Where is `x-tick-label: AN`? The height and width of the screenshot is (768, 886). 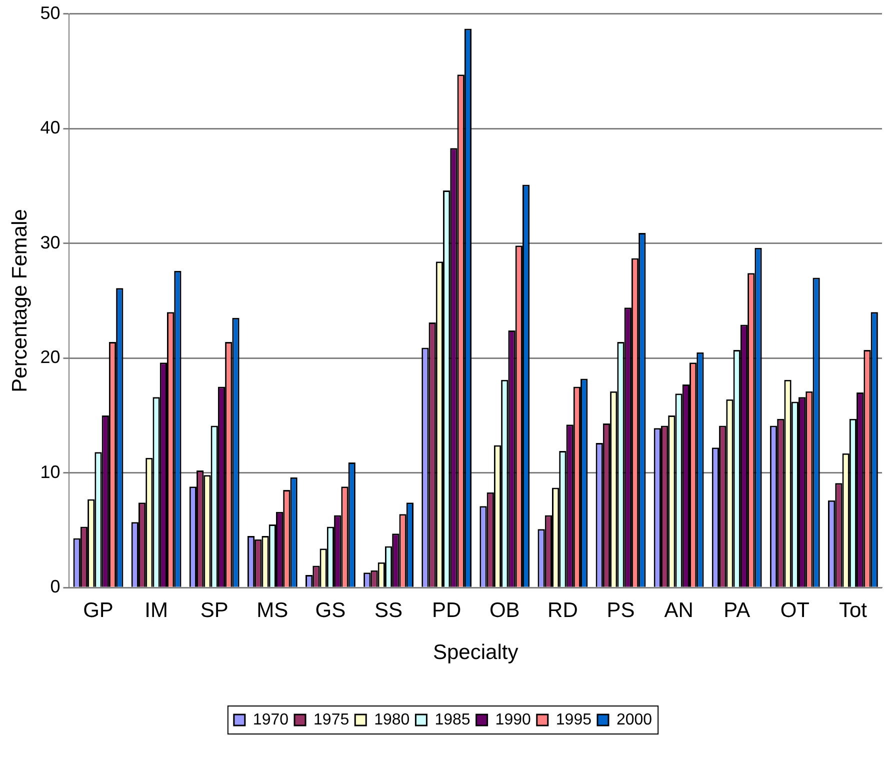
x-tick-label: AN is located at coordinates (679, 610).